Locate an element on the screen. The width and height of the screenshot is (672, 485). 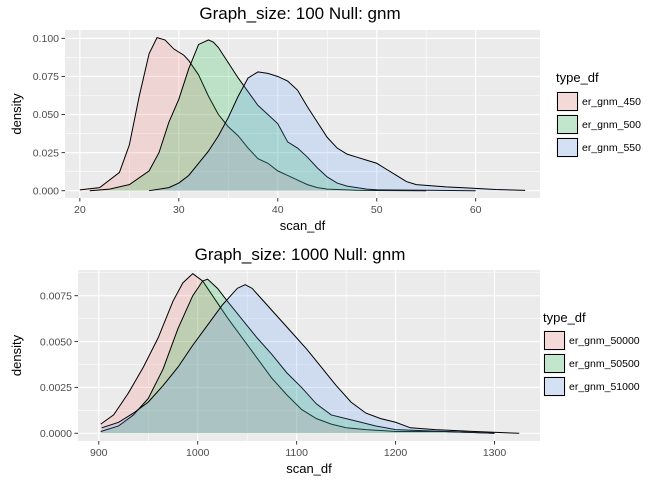
x-tick-label: 60 is located at coordinates (476, 210).